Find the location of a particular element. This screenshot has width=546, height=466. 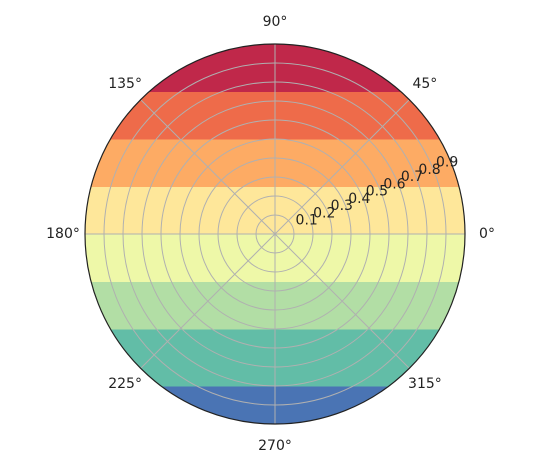

r-tick-label-0: 0.1 is located at coordinates (307, 221).